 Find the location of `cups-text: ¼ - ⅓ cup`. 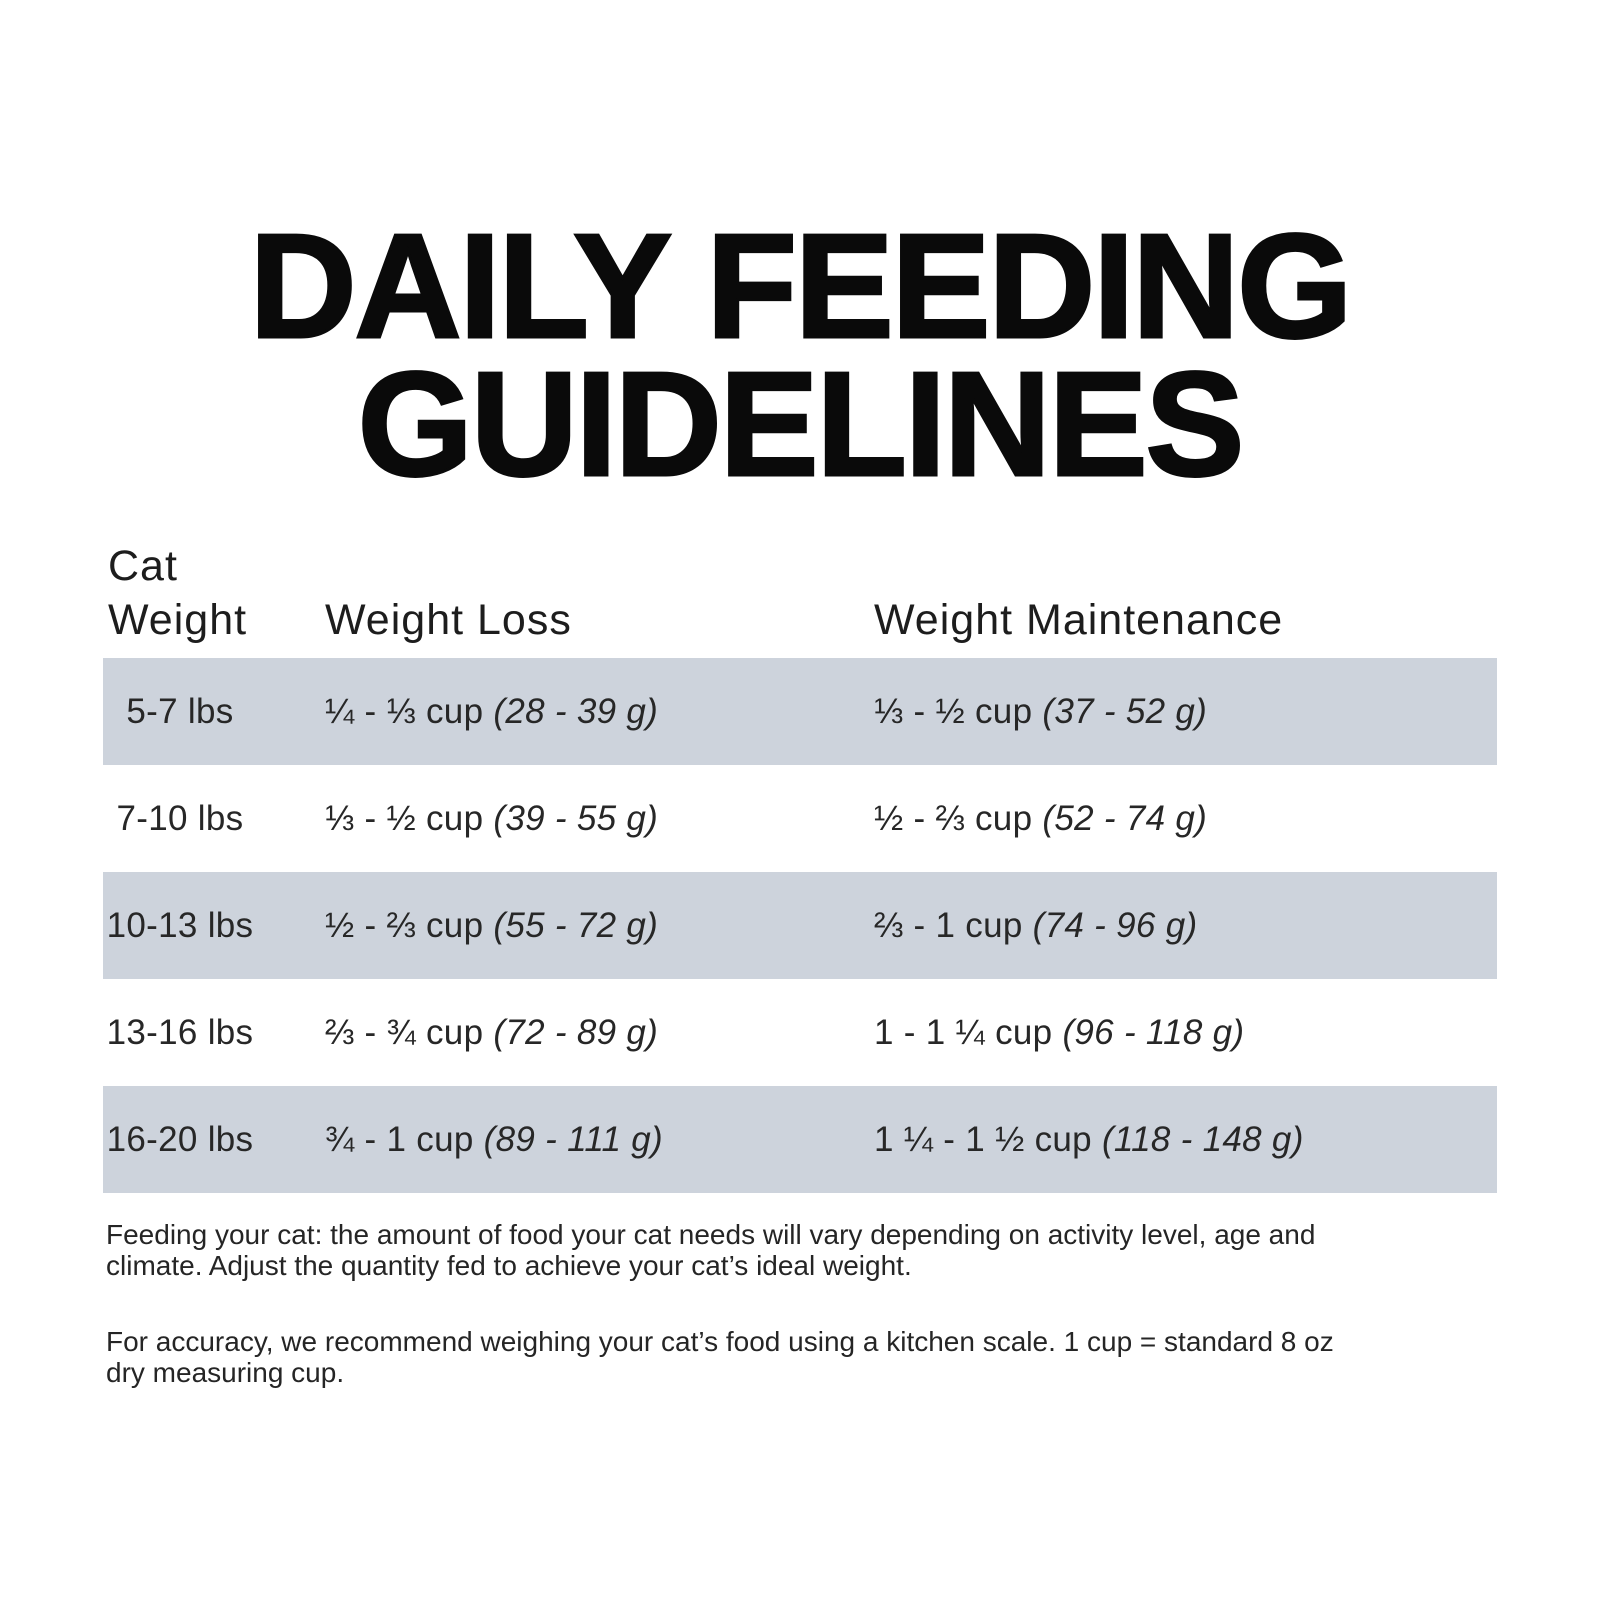

cups-text: ¼ - ⅓ cup is located at coordinates (404, 711).